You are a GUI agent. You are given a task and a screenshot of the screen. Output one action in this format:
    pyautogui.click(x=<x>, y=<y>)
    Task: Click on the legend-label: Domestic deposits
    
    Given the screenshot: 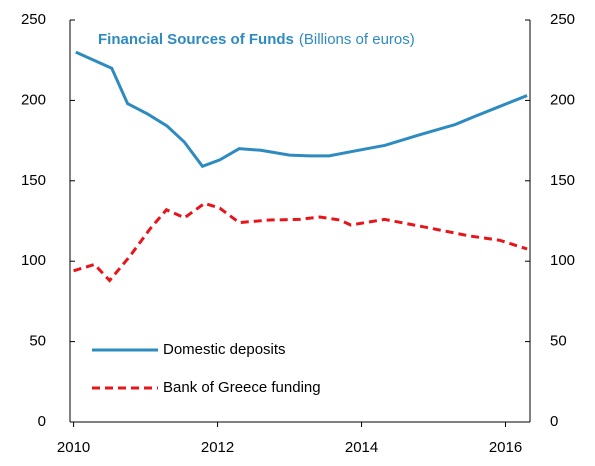 What is the action you would take?
    pyautogui.click(x=224, y=349)
    